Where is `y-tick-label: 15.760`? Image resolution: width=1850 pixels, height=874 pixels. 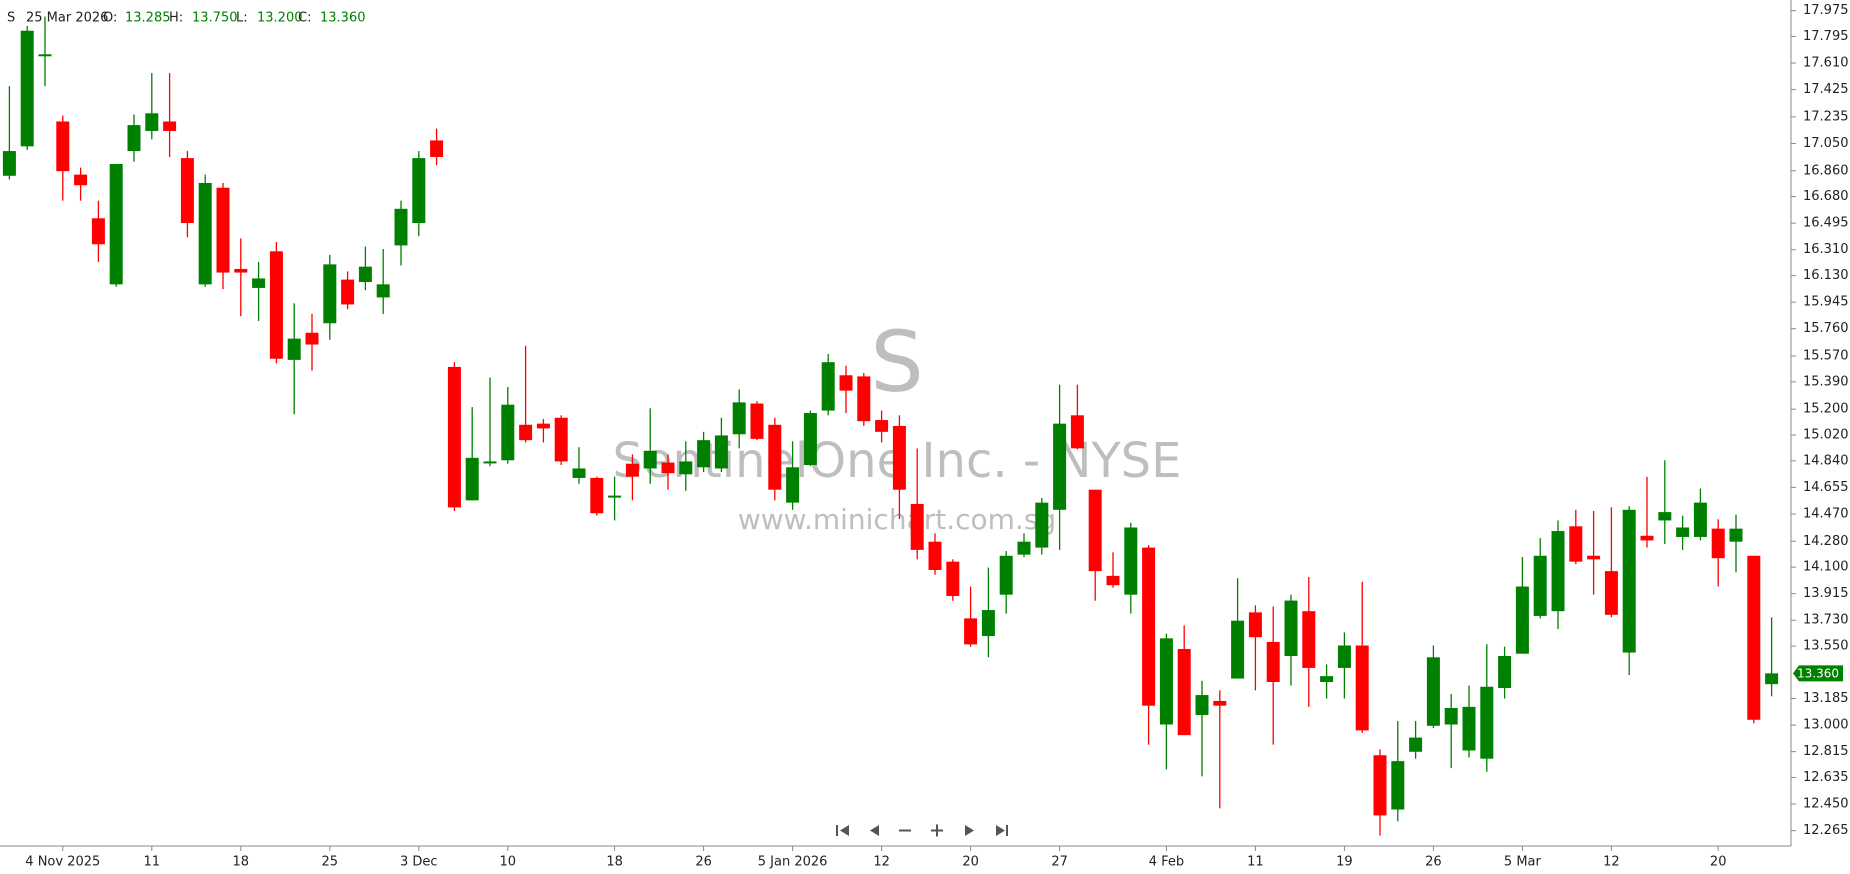
y-tick-label: 15.760 is located at coordinates (1826, 328).